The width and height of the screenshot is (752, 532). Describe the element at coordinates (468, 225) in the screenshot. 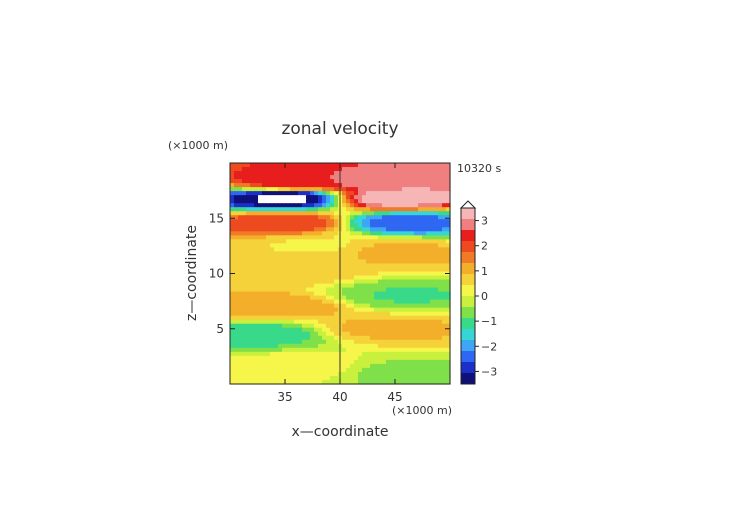

I see `colorbar-swatch` at that location.